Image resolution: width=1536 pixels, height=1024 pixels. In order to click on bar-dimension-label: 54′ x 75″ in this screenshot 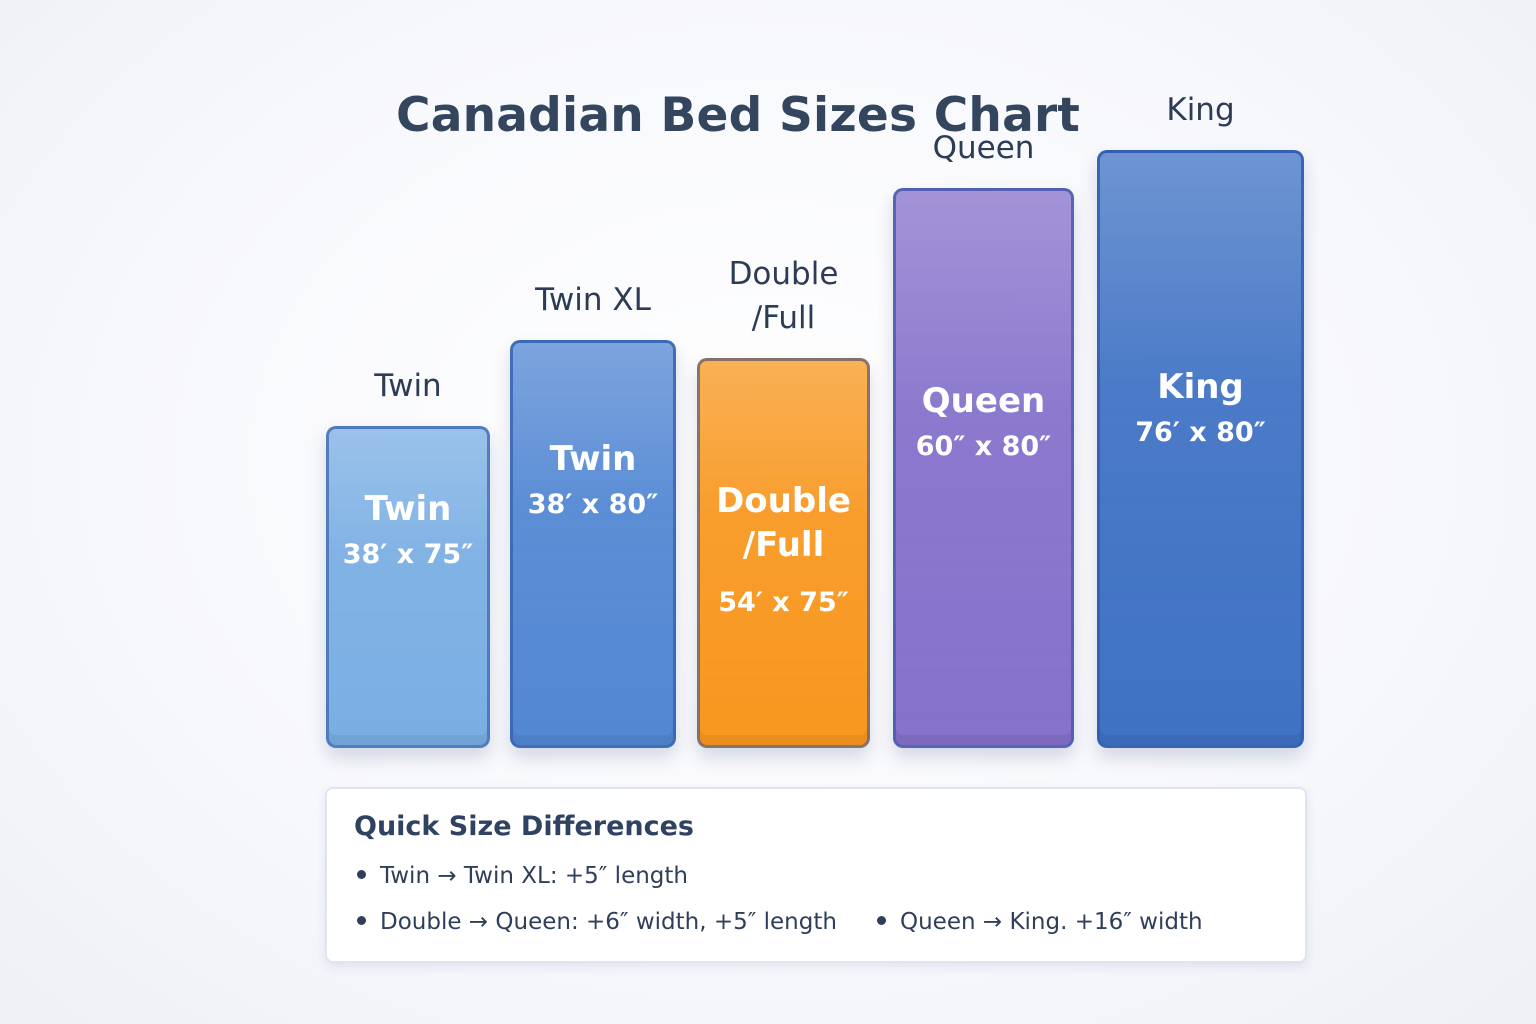, I will do `click(783, 602)`.